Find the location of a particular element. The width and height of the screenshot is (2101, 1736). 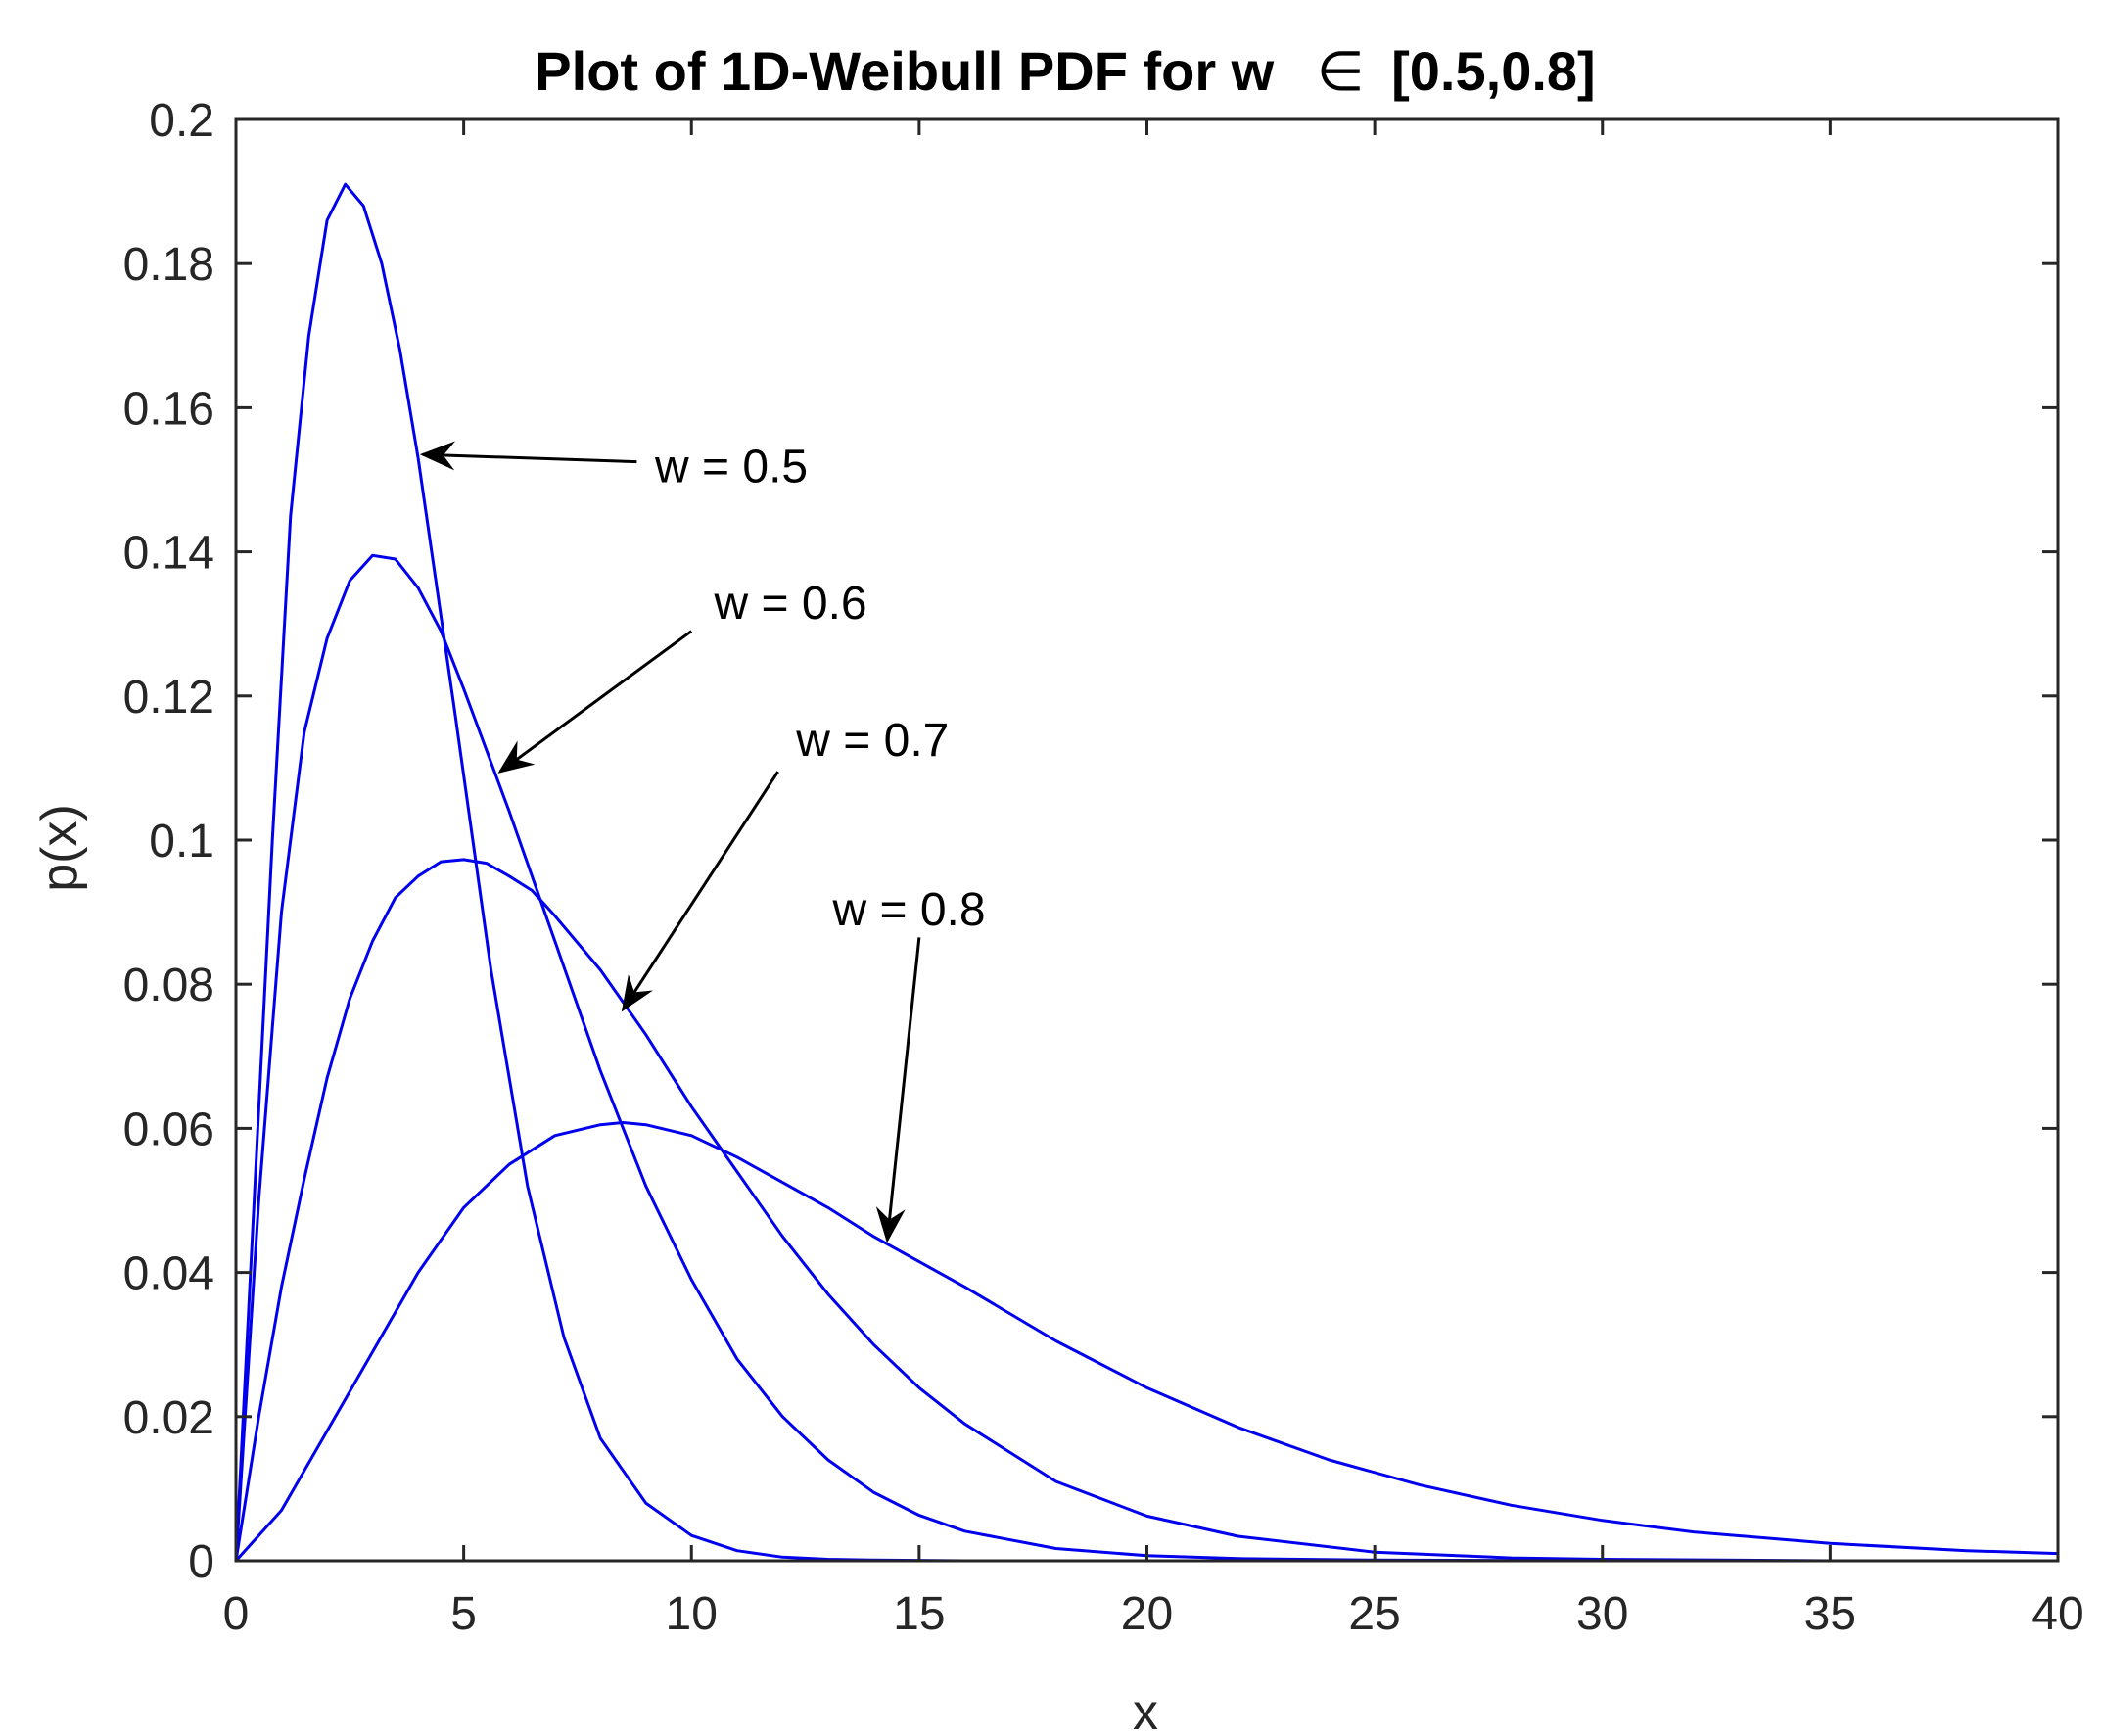

chart-title-symbol: ∈ is located at coordinates (1341, 71).